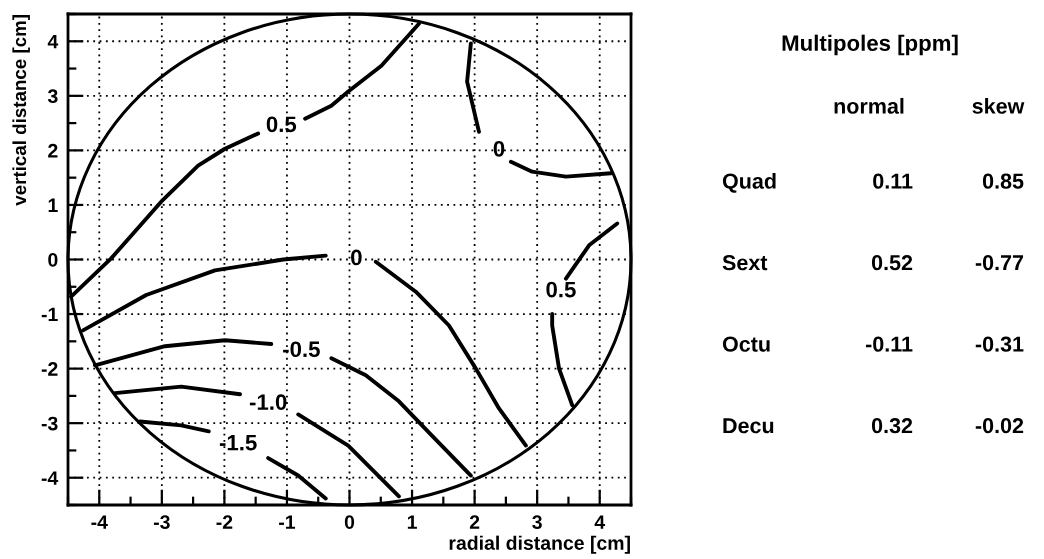 The width and height of the screenshot is (1044, 559). Describe the element at coordinates (49, 369) in the screenshot. I see `y-tick-label: -2` at that location.